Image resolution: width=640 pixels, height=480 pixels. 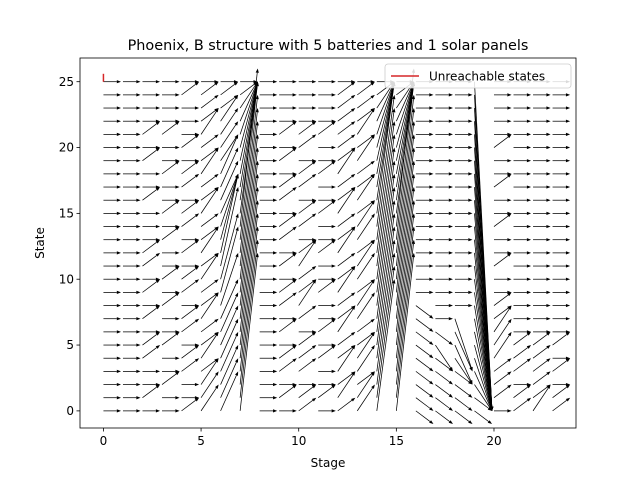 What do you see at coordinates (298, 441) in the screenshot?
I see `x-tick-label: 10` at bounding box center [298, 441].